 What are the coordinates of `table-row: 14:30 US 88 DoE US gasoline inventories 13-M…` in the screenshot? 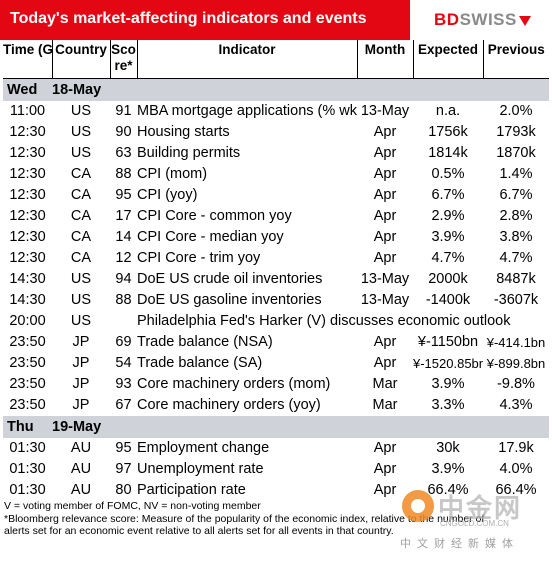 It's located at (276, 300).